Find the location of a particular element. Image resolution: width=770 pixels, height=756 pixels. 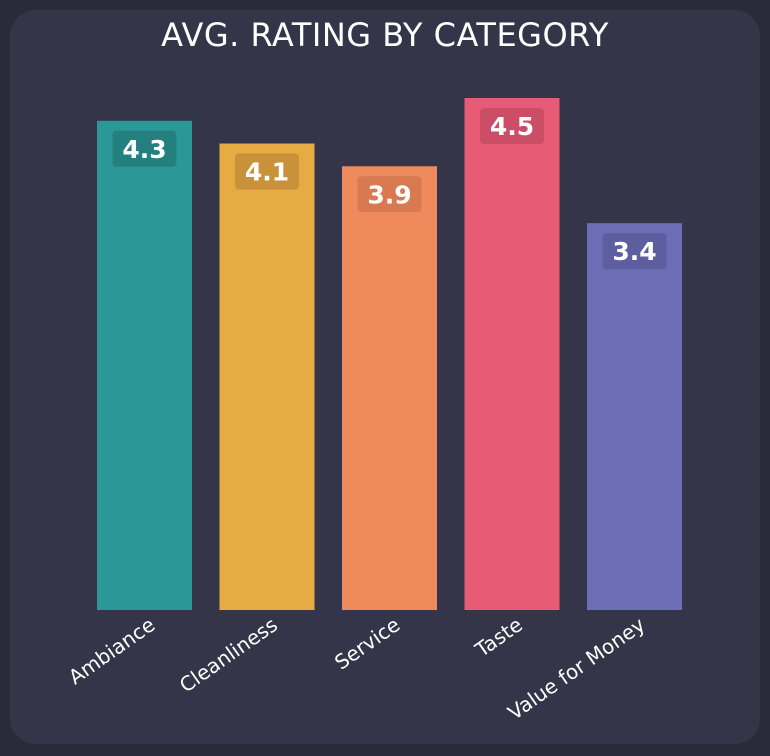

x-tick-label: Value for Money is located at coordinates (576, 668).